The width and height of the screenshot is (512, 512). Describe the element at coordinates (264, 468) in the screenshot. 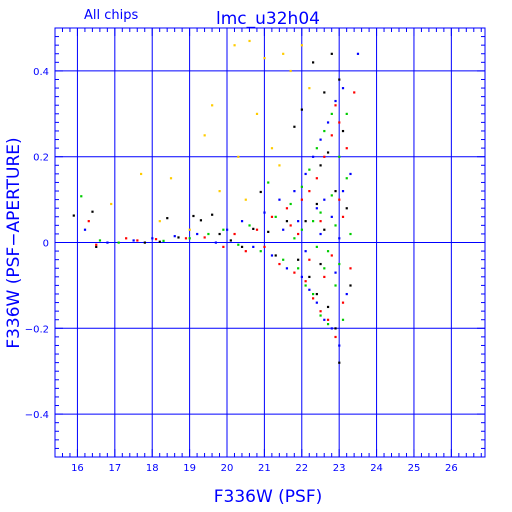

I see `x-tick-label: 21` at that location.